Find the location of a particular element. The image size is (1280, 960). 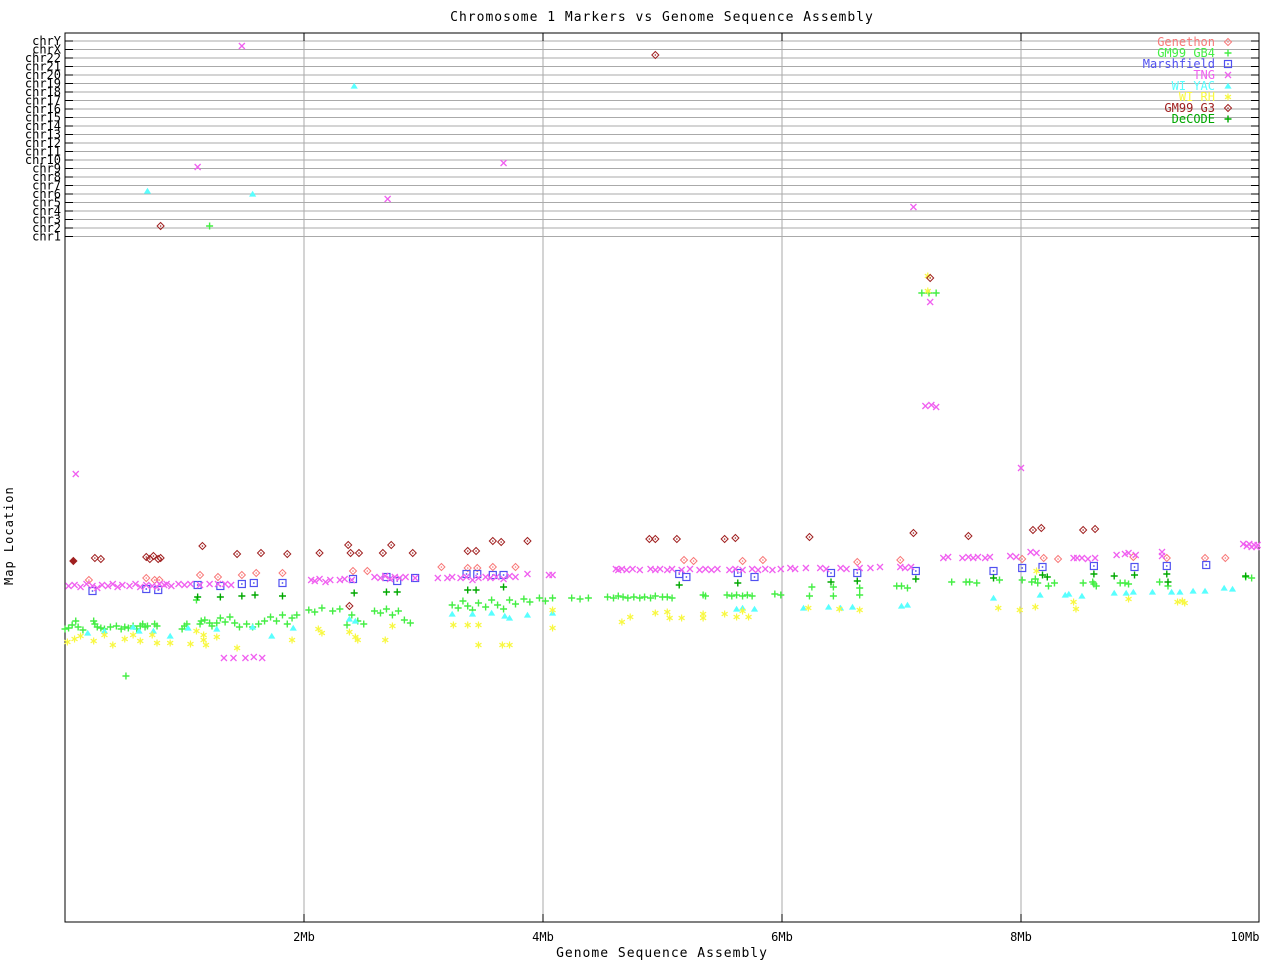

chromosome-label: chr17 is located at coordinates (43, 101).